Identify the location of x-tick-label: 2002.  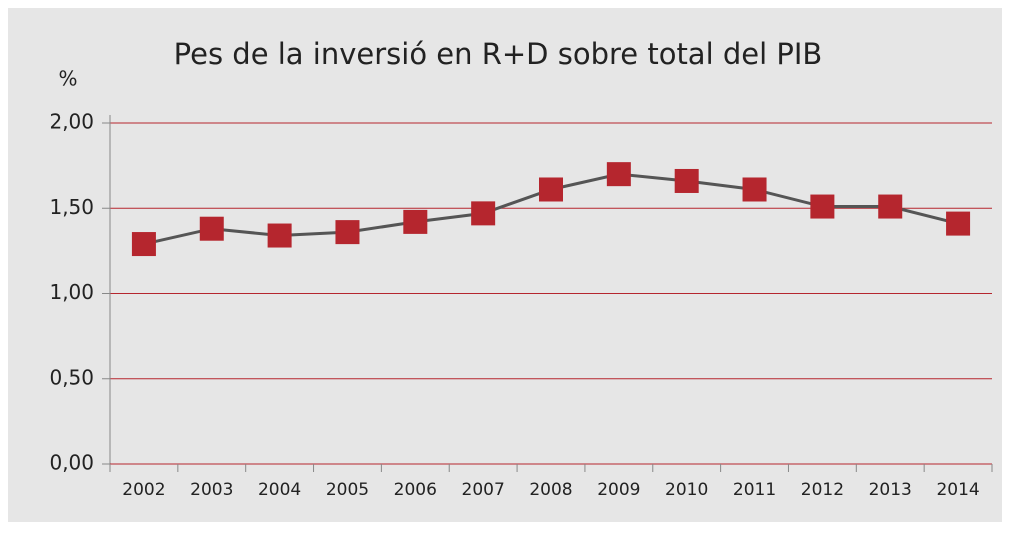
(143, 490).